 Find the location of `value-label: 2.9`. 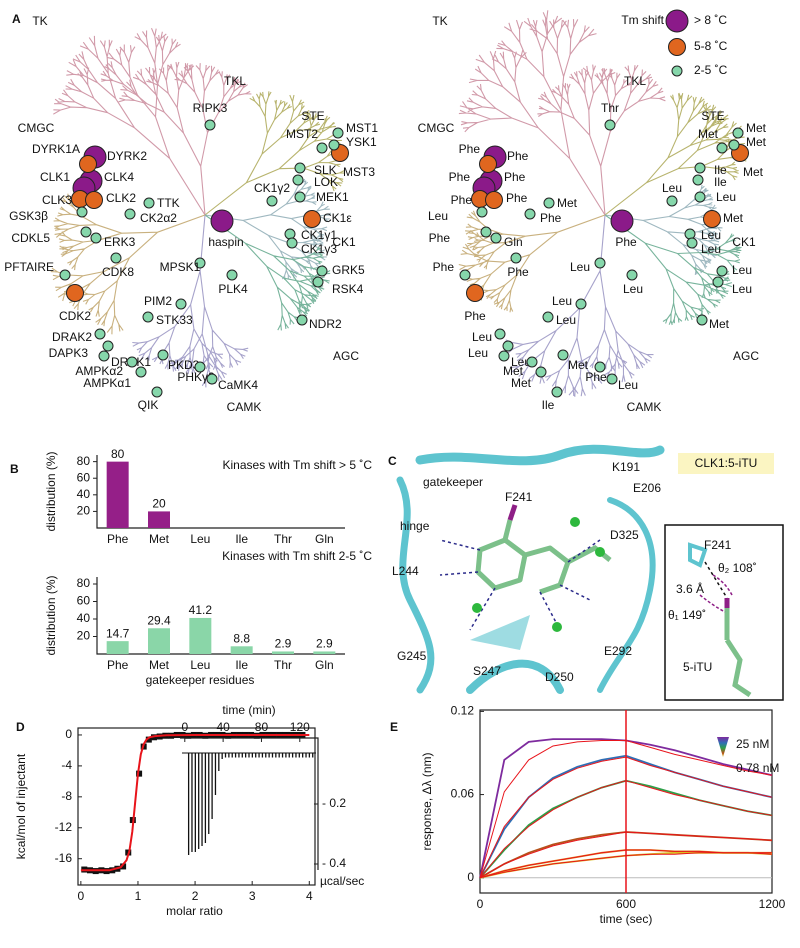

value-label: 2.9 is located at coordinates (283, 644).